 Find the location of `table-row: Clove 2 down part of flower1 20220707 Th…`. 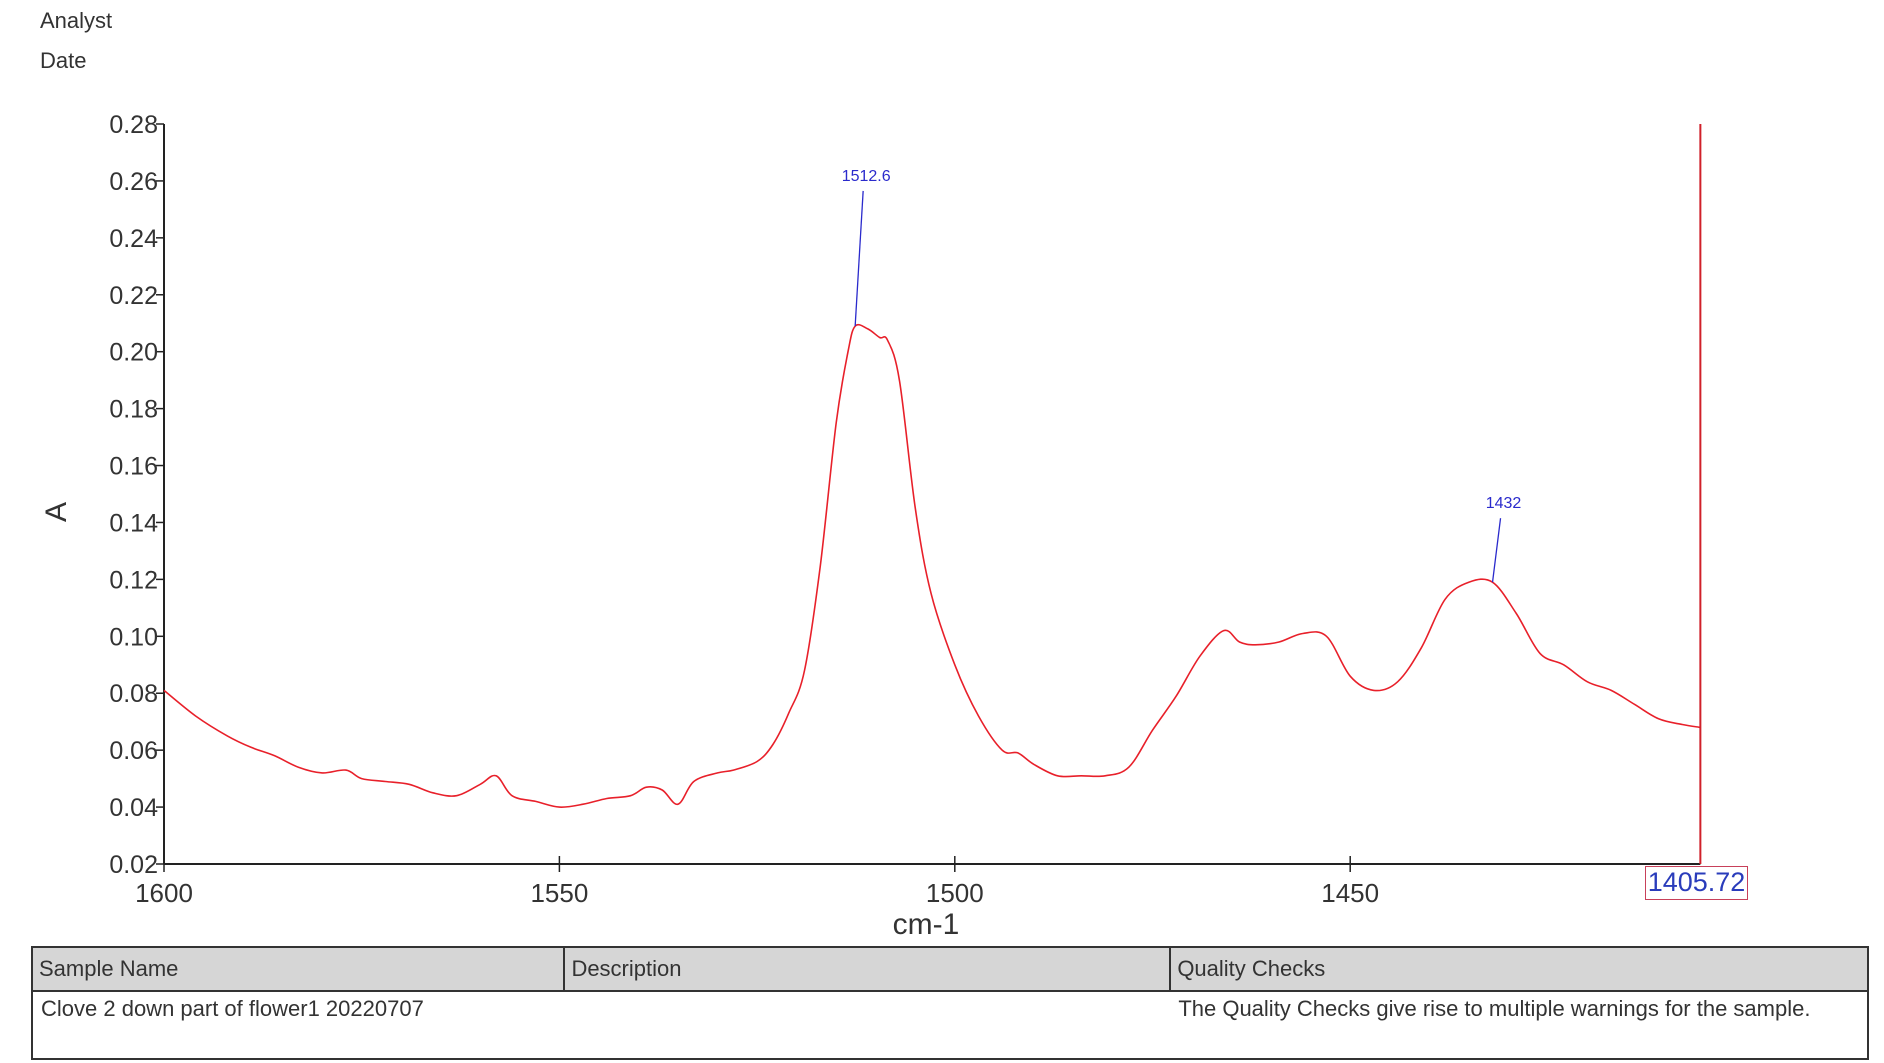

table-row: Clove 2 down part of flower1 20220707 Th… is located at coordinates (949, 1025).